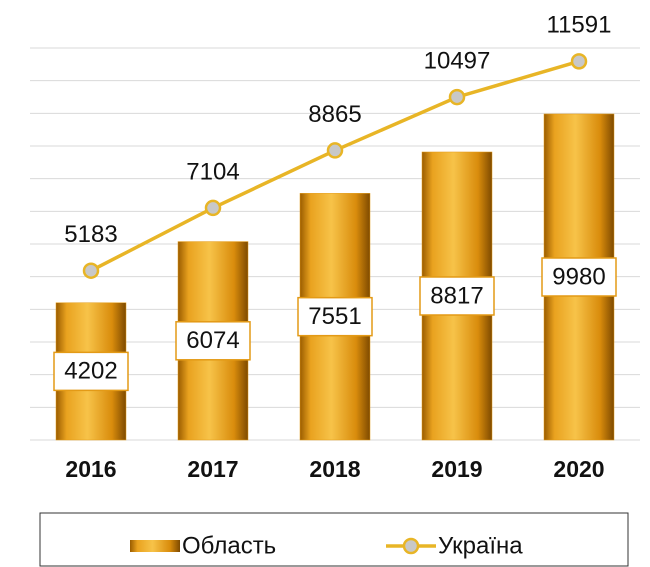 This screenshot has height=567, width=650. What do you see at coordinates (212, 469) in the screenshot?
I see `x-tick-label: 2017` at bounding box center [212, 469].